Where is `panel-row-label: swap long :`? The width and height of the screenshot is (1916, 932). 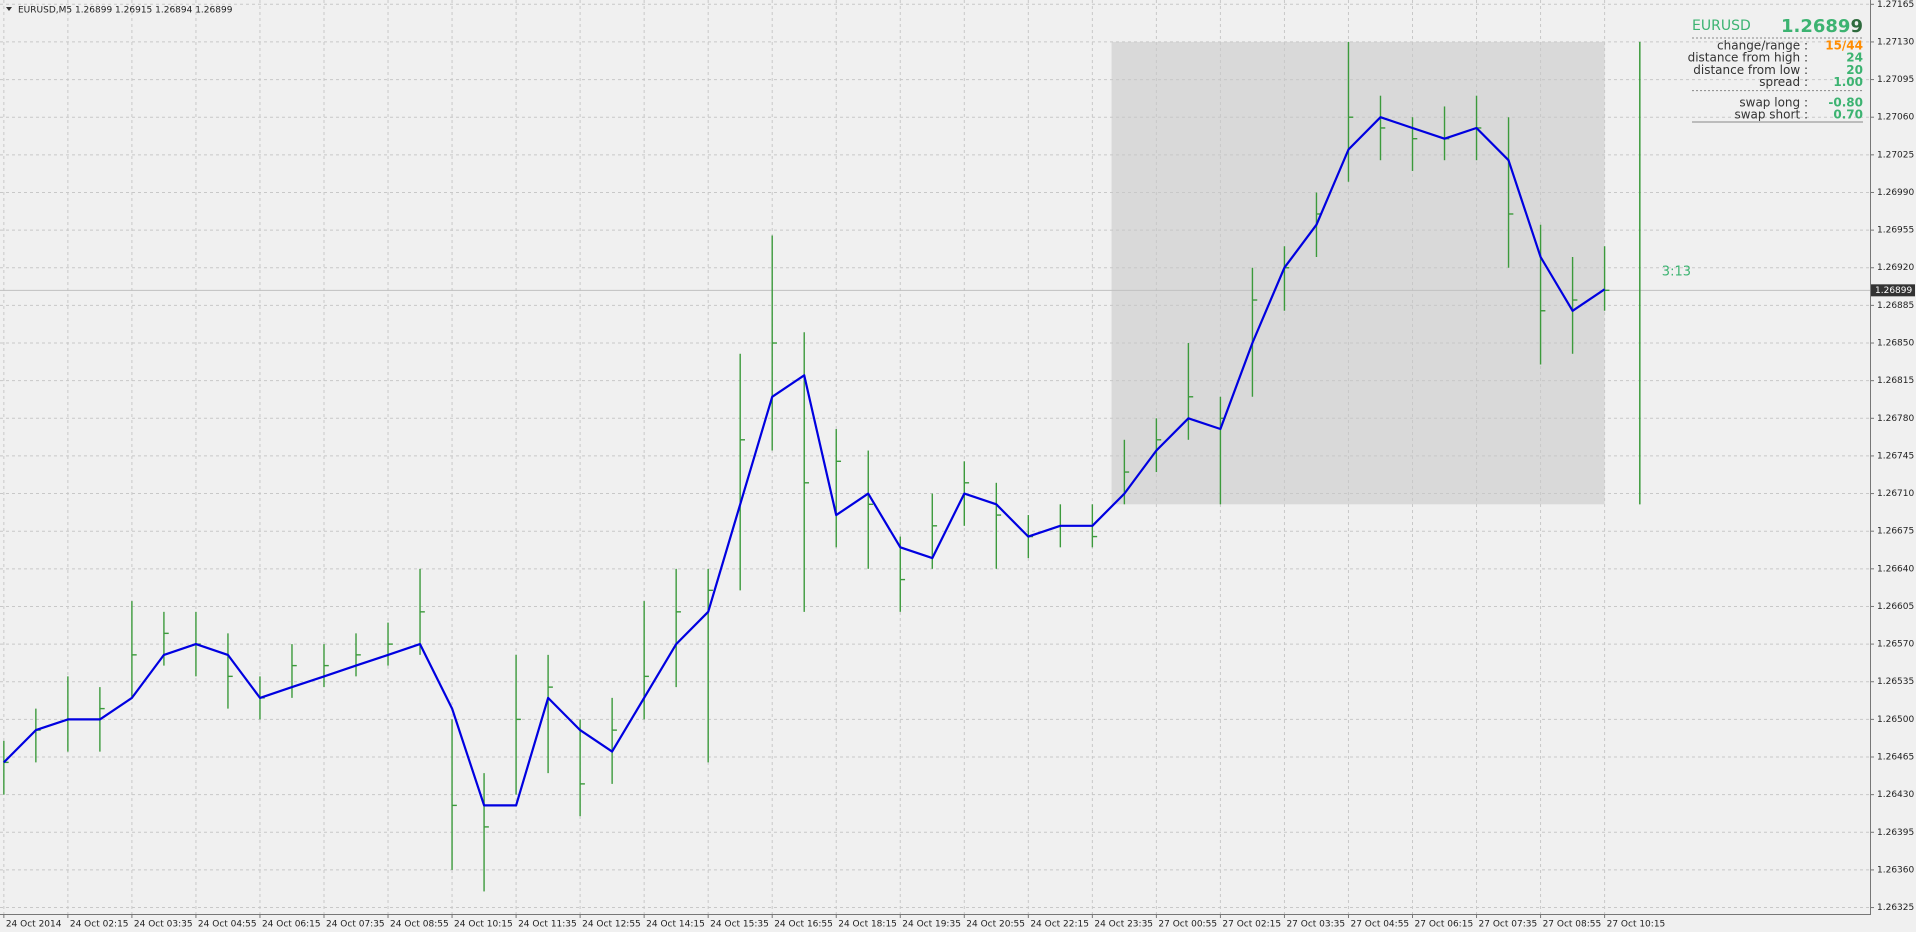 panel-row-label: swap long : is located at coordinates (1773, 102).